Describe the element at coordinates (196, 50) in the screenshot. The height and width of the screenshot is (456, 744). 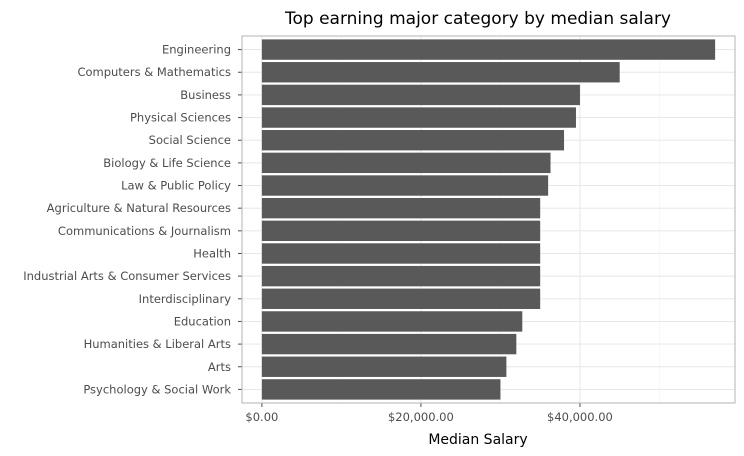
I see `y-tick-label: Engineering` at that location.